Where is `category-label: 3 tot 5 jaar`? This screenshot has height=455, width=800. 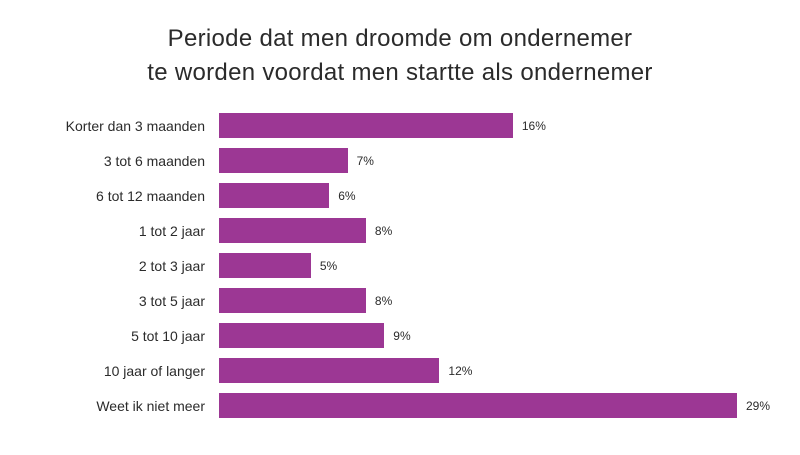 category-label: 3 tot 5 jaar is located at coordinates (171, 300).